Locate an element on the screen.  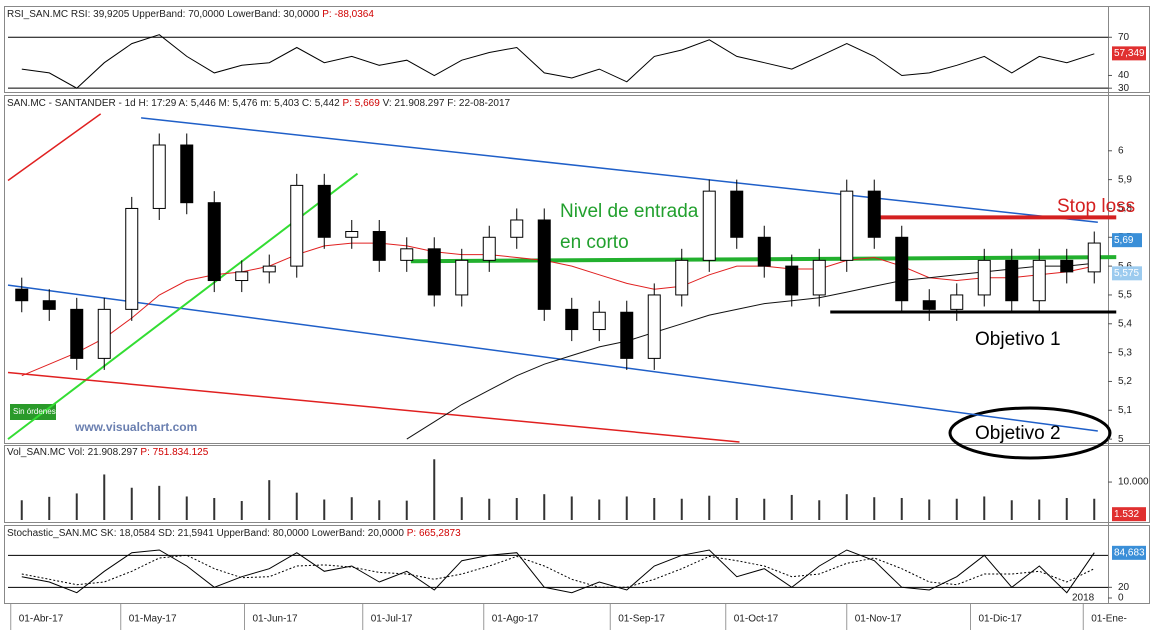
y-tick-label: 5,8 is located at coordinates (1125, 208).